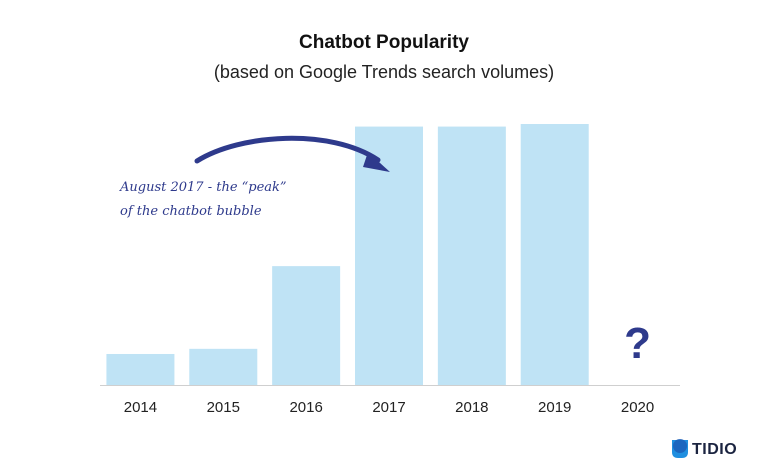 The width and height of the screenshot is (768, 470). Describe the element at coordinates (384, 42) in the screenshot. I see `chart-title: Chatbot Popularity` at that location.